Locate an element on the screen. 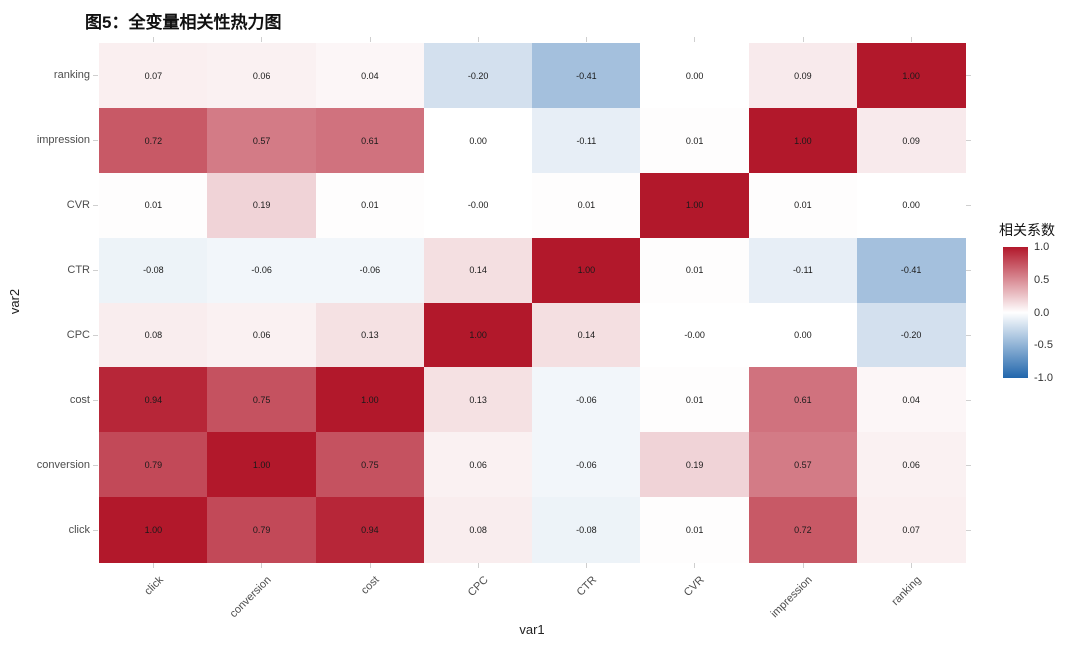  legend-tick-label: 1.0 is located at coordinates (1042, 247).